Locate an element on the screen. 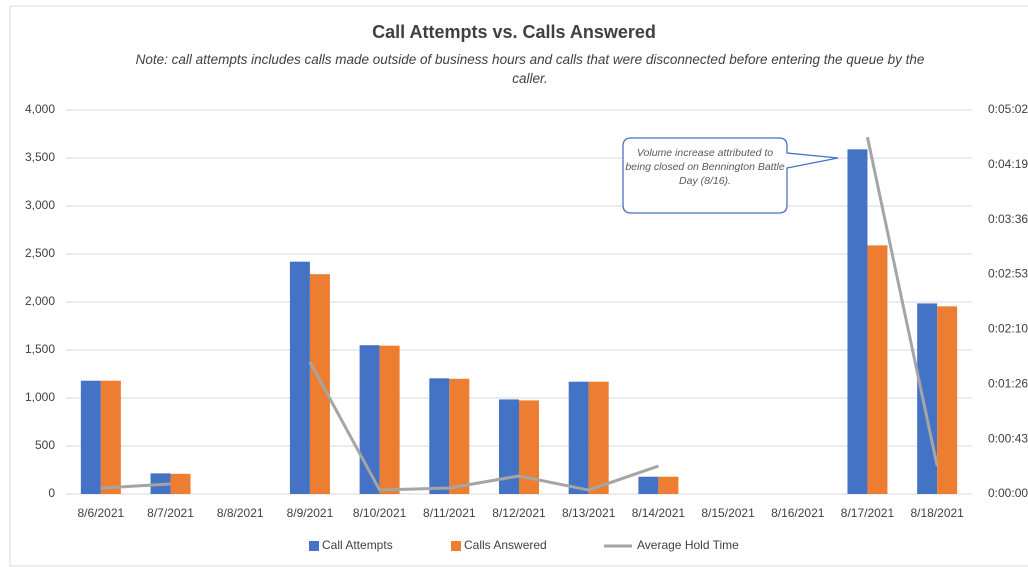  x-tick-label: 8/9/2021 is located at coordinates (310, 513).